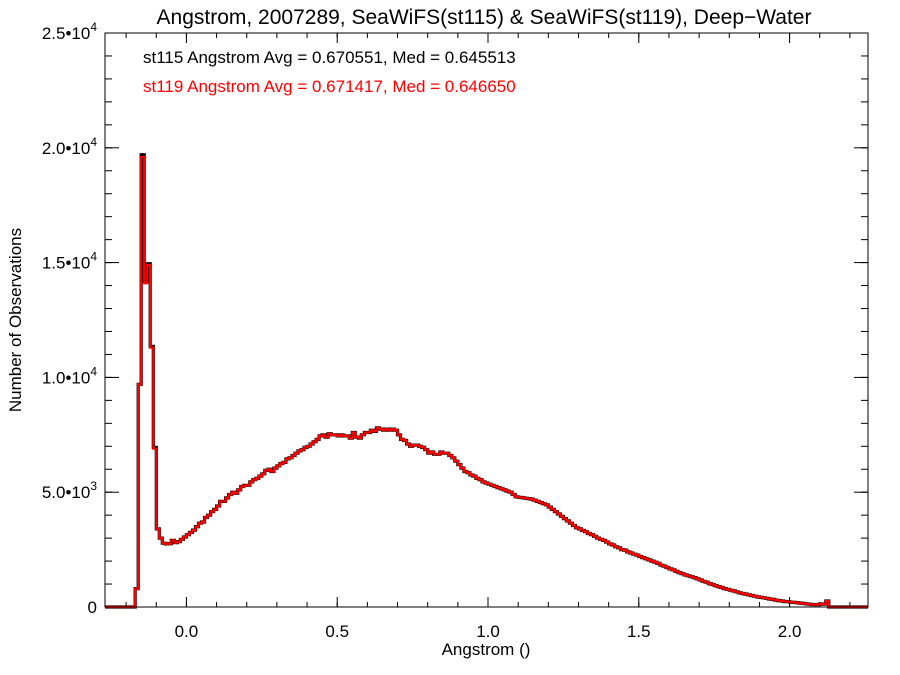 Image resolution: width=900 pixels, height=675 pixels. I want to click on y-tick-label: 5.0•103, so click(70, 490).